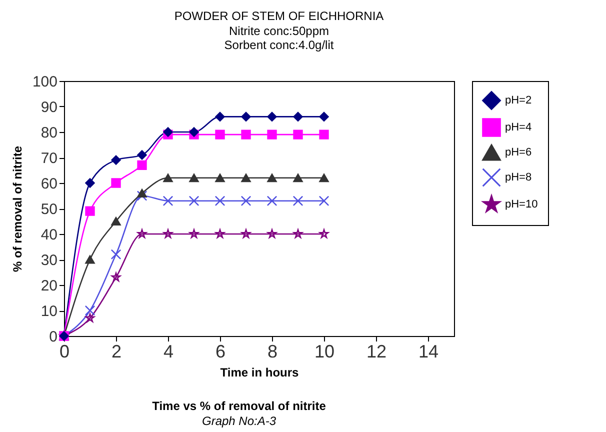  Describe the element at coordinates (116, 352) in the screenshot. I see `x-tick-label: 2` at that location.